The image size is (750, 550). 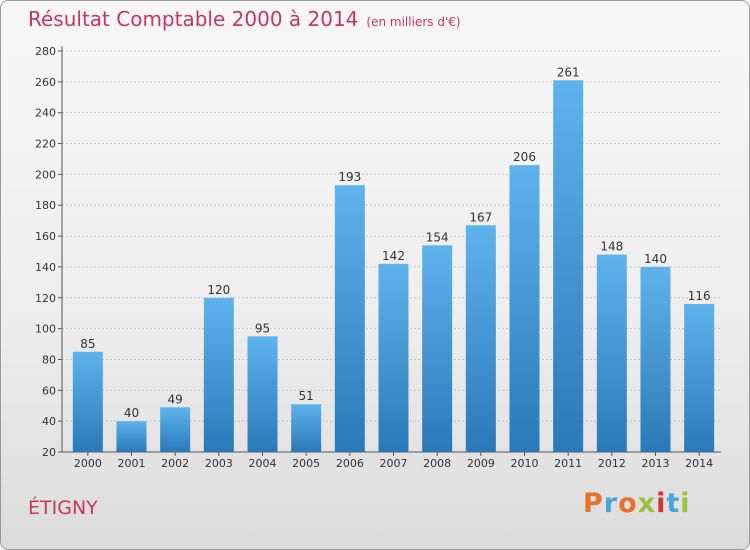 I want to click on bar-2000, so click(x=87, y=401).